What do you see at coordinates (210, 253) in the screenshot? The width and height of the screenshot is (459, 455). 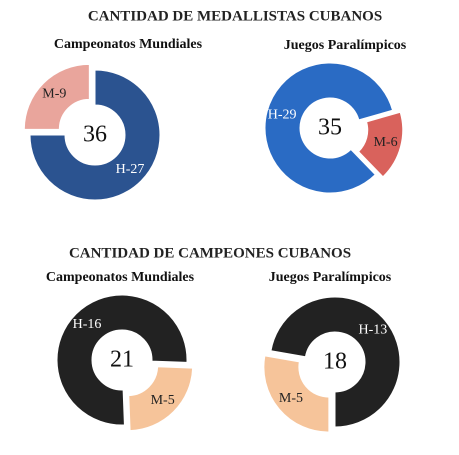 I see `section-heading: CANTIDAD DE CAMPEONES CUBANOS` at bounding box center [210, 253].